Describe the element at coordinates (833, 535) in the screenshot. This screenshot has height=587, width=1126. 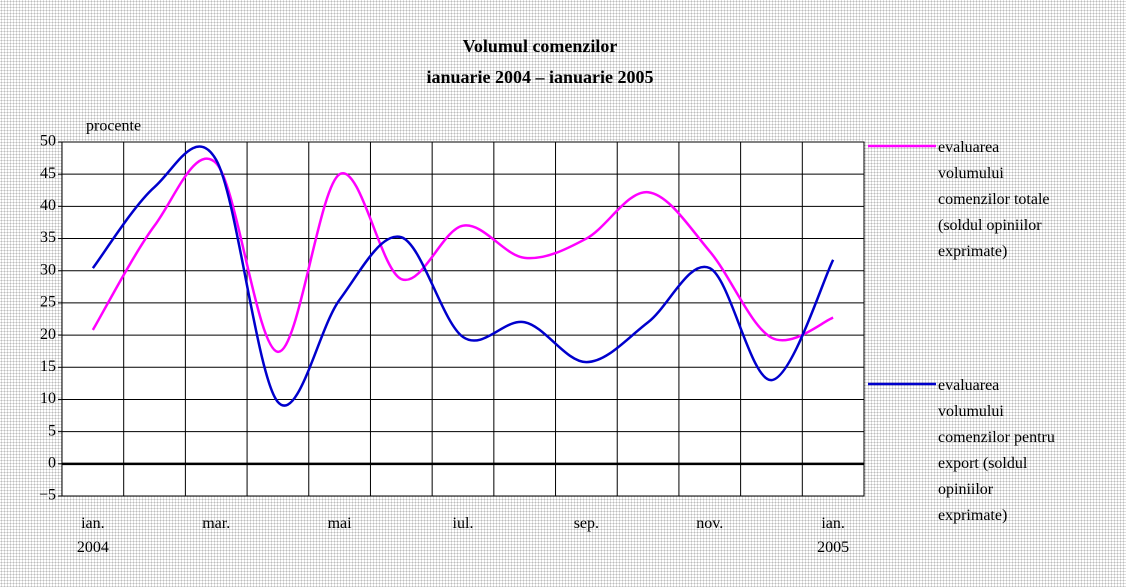
I see `x-tick-label: ian. 2005` at that location.